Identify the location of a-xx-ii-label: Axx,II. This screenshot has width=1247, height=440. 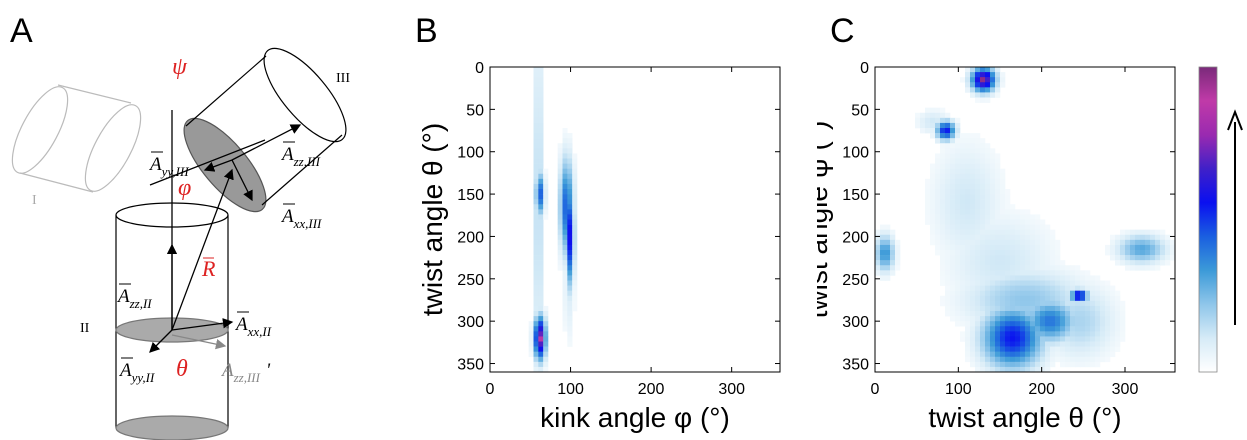
(253, 326).